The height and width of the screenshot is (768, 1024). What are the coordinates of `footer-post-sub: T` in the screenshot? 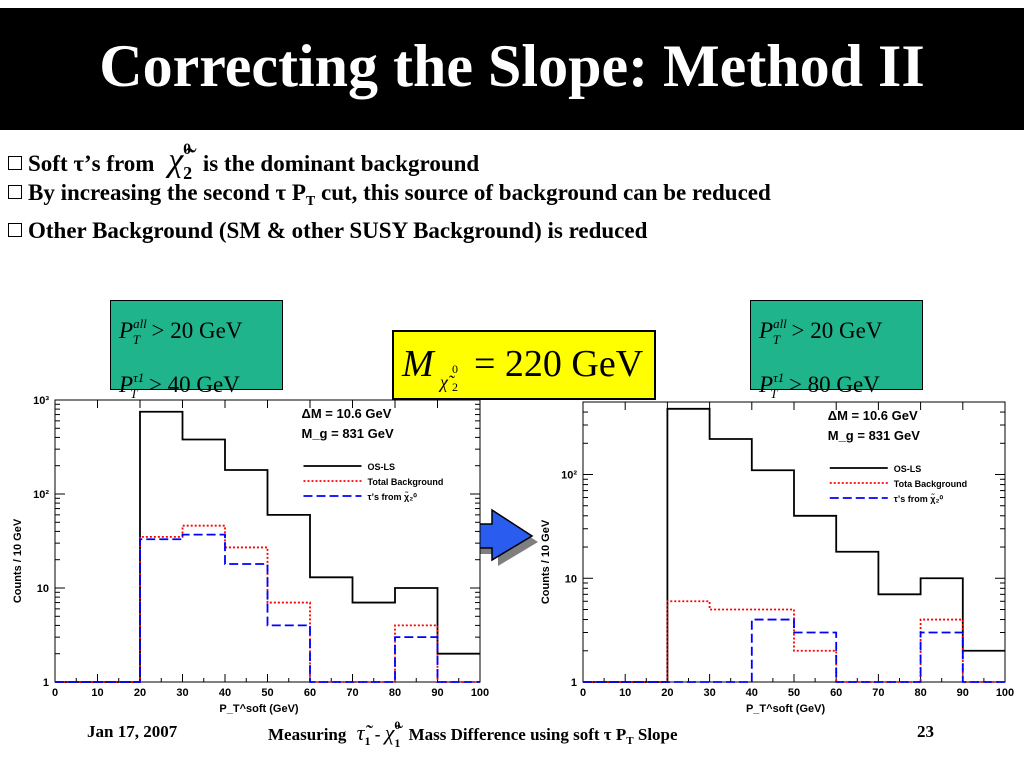 It's located at (630, 741).